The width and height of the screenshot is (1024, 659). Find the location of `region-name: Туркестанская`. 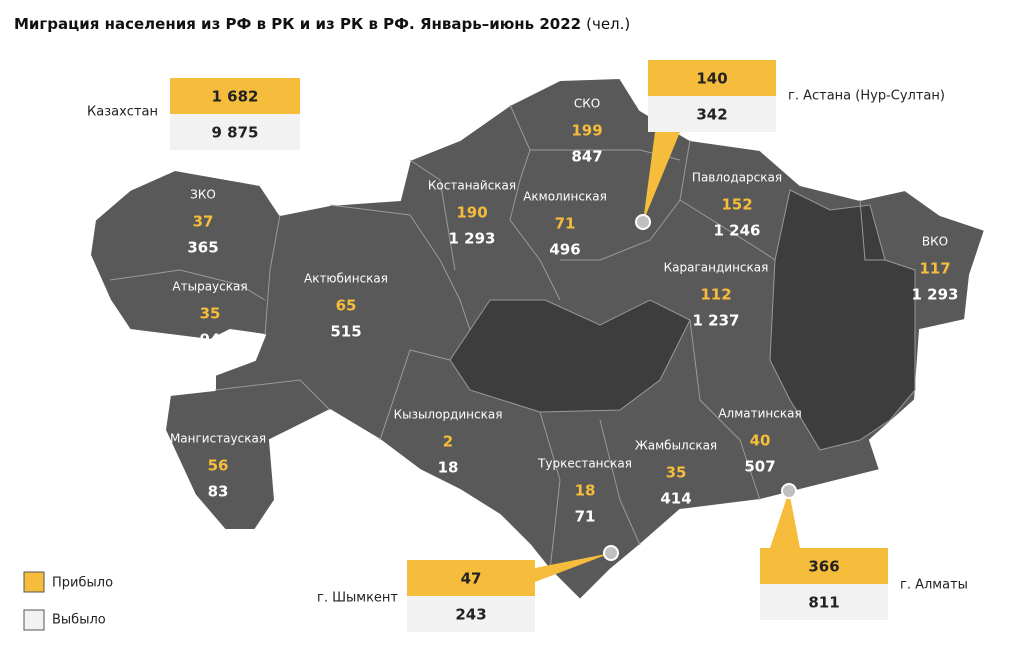

region-name: Туркестанская is located at coordinates (584, 464).